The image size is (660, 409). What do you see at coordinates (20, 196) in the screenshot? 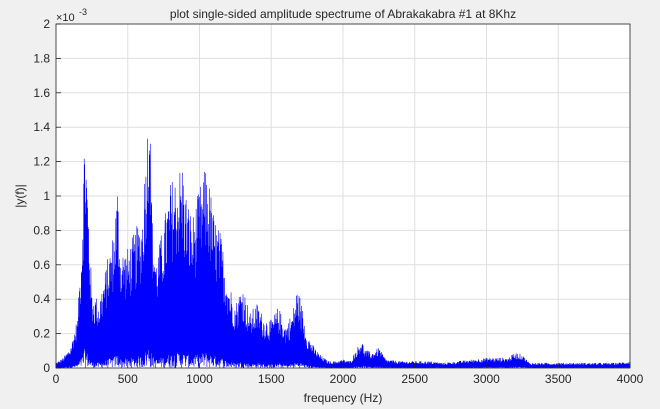
I see `y-axis-label: |y(f)|` at bounding box center [20, 196].